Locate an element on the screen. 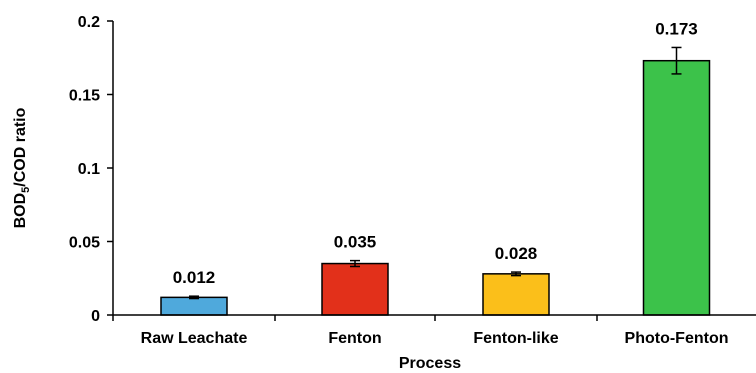 The image size is (756, 373). y-tick-label: 0.2 is located at coordinates (89, 22).